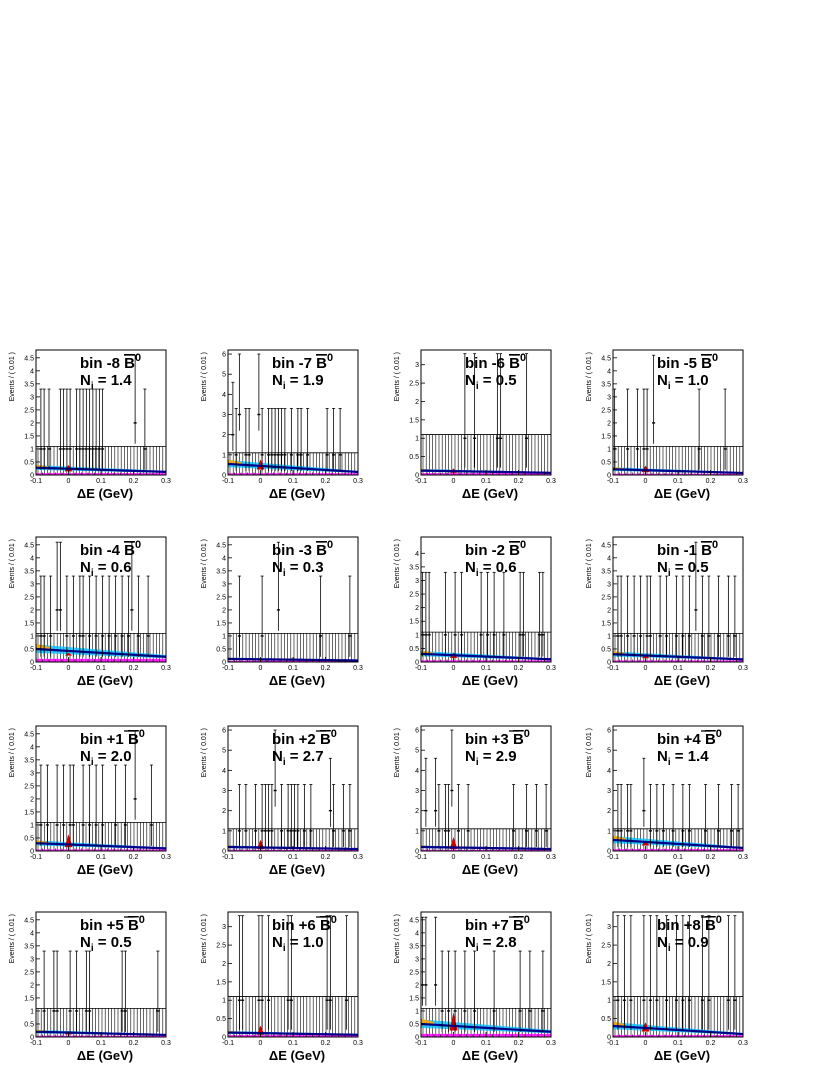  Describe the element at coordinates (687, 549) in the screenshot. I see `panel-title: bin -1 B0` at that location.